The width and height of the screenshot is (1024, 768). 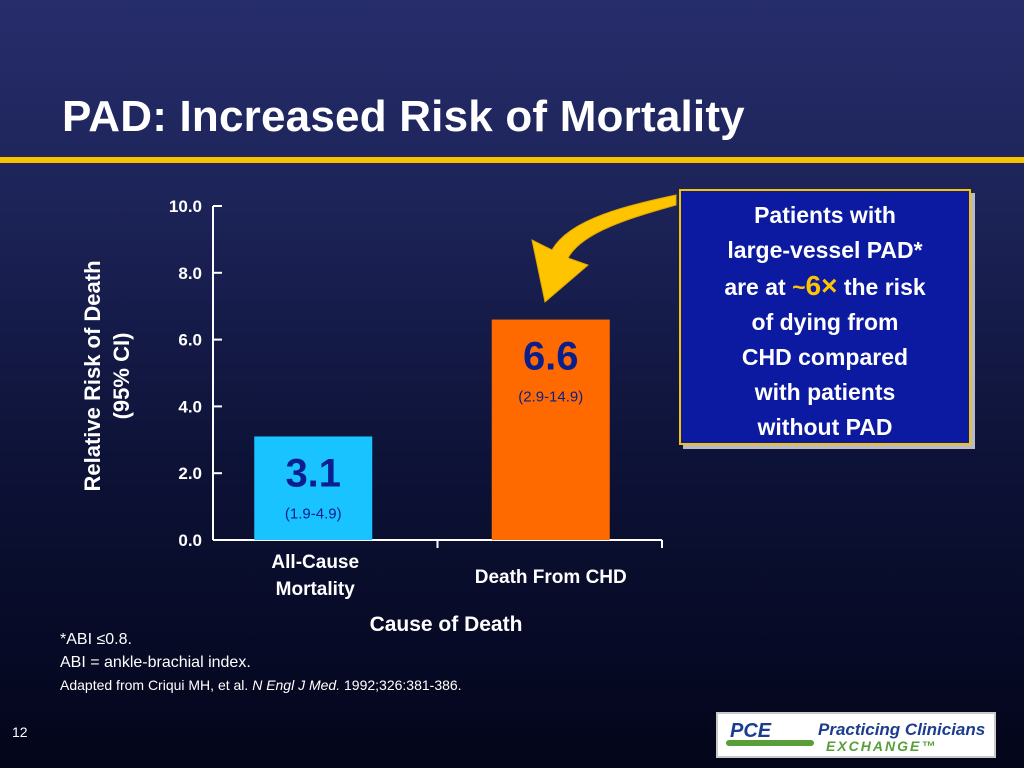 What do you see at coordinates (799, 287) in the screenshot?
I see `callout-tilde: ~` at bounding box center [799, 287].